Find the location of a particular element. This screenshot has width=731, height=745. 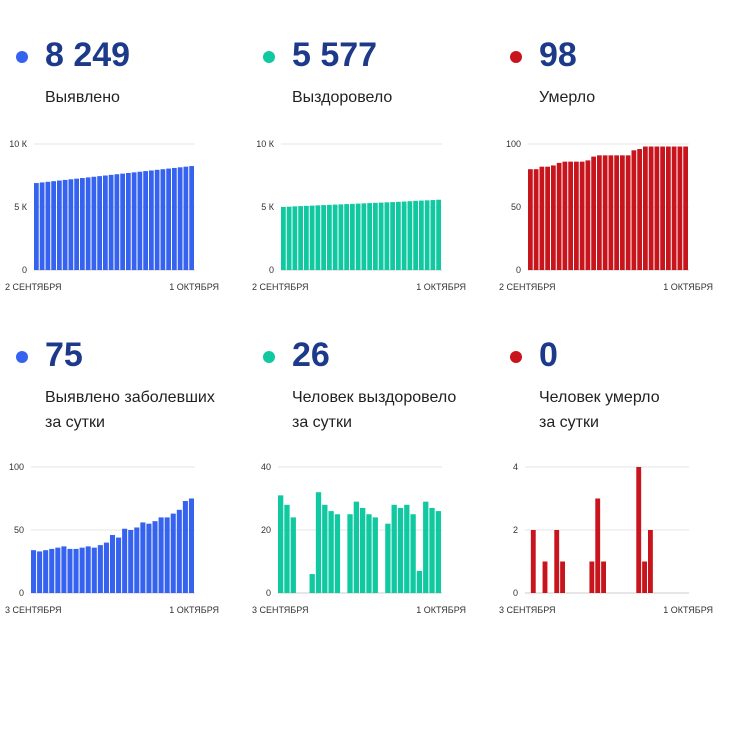

total-cases-value: 8 249 is located at coordinates (88, 55).